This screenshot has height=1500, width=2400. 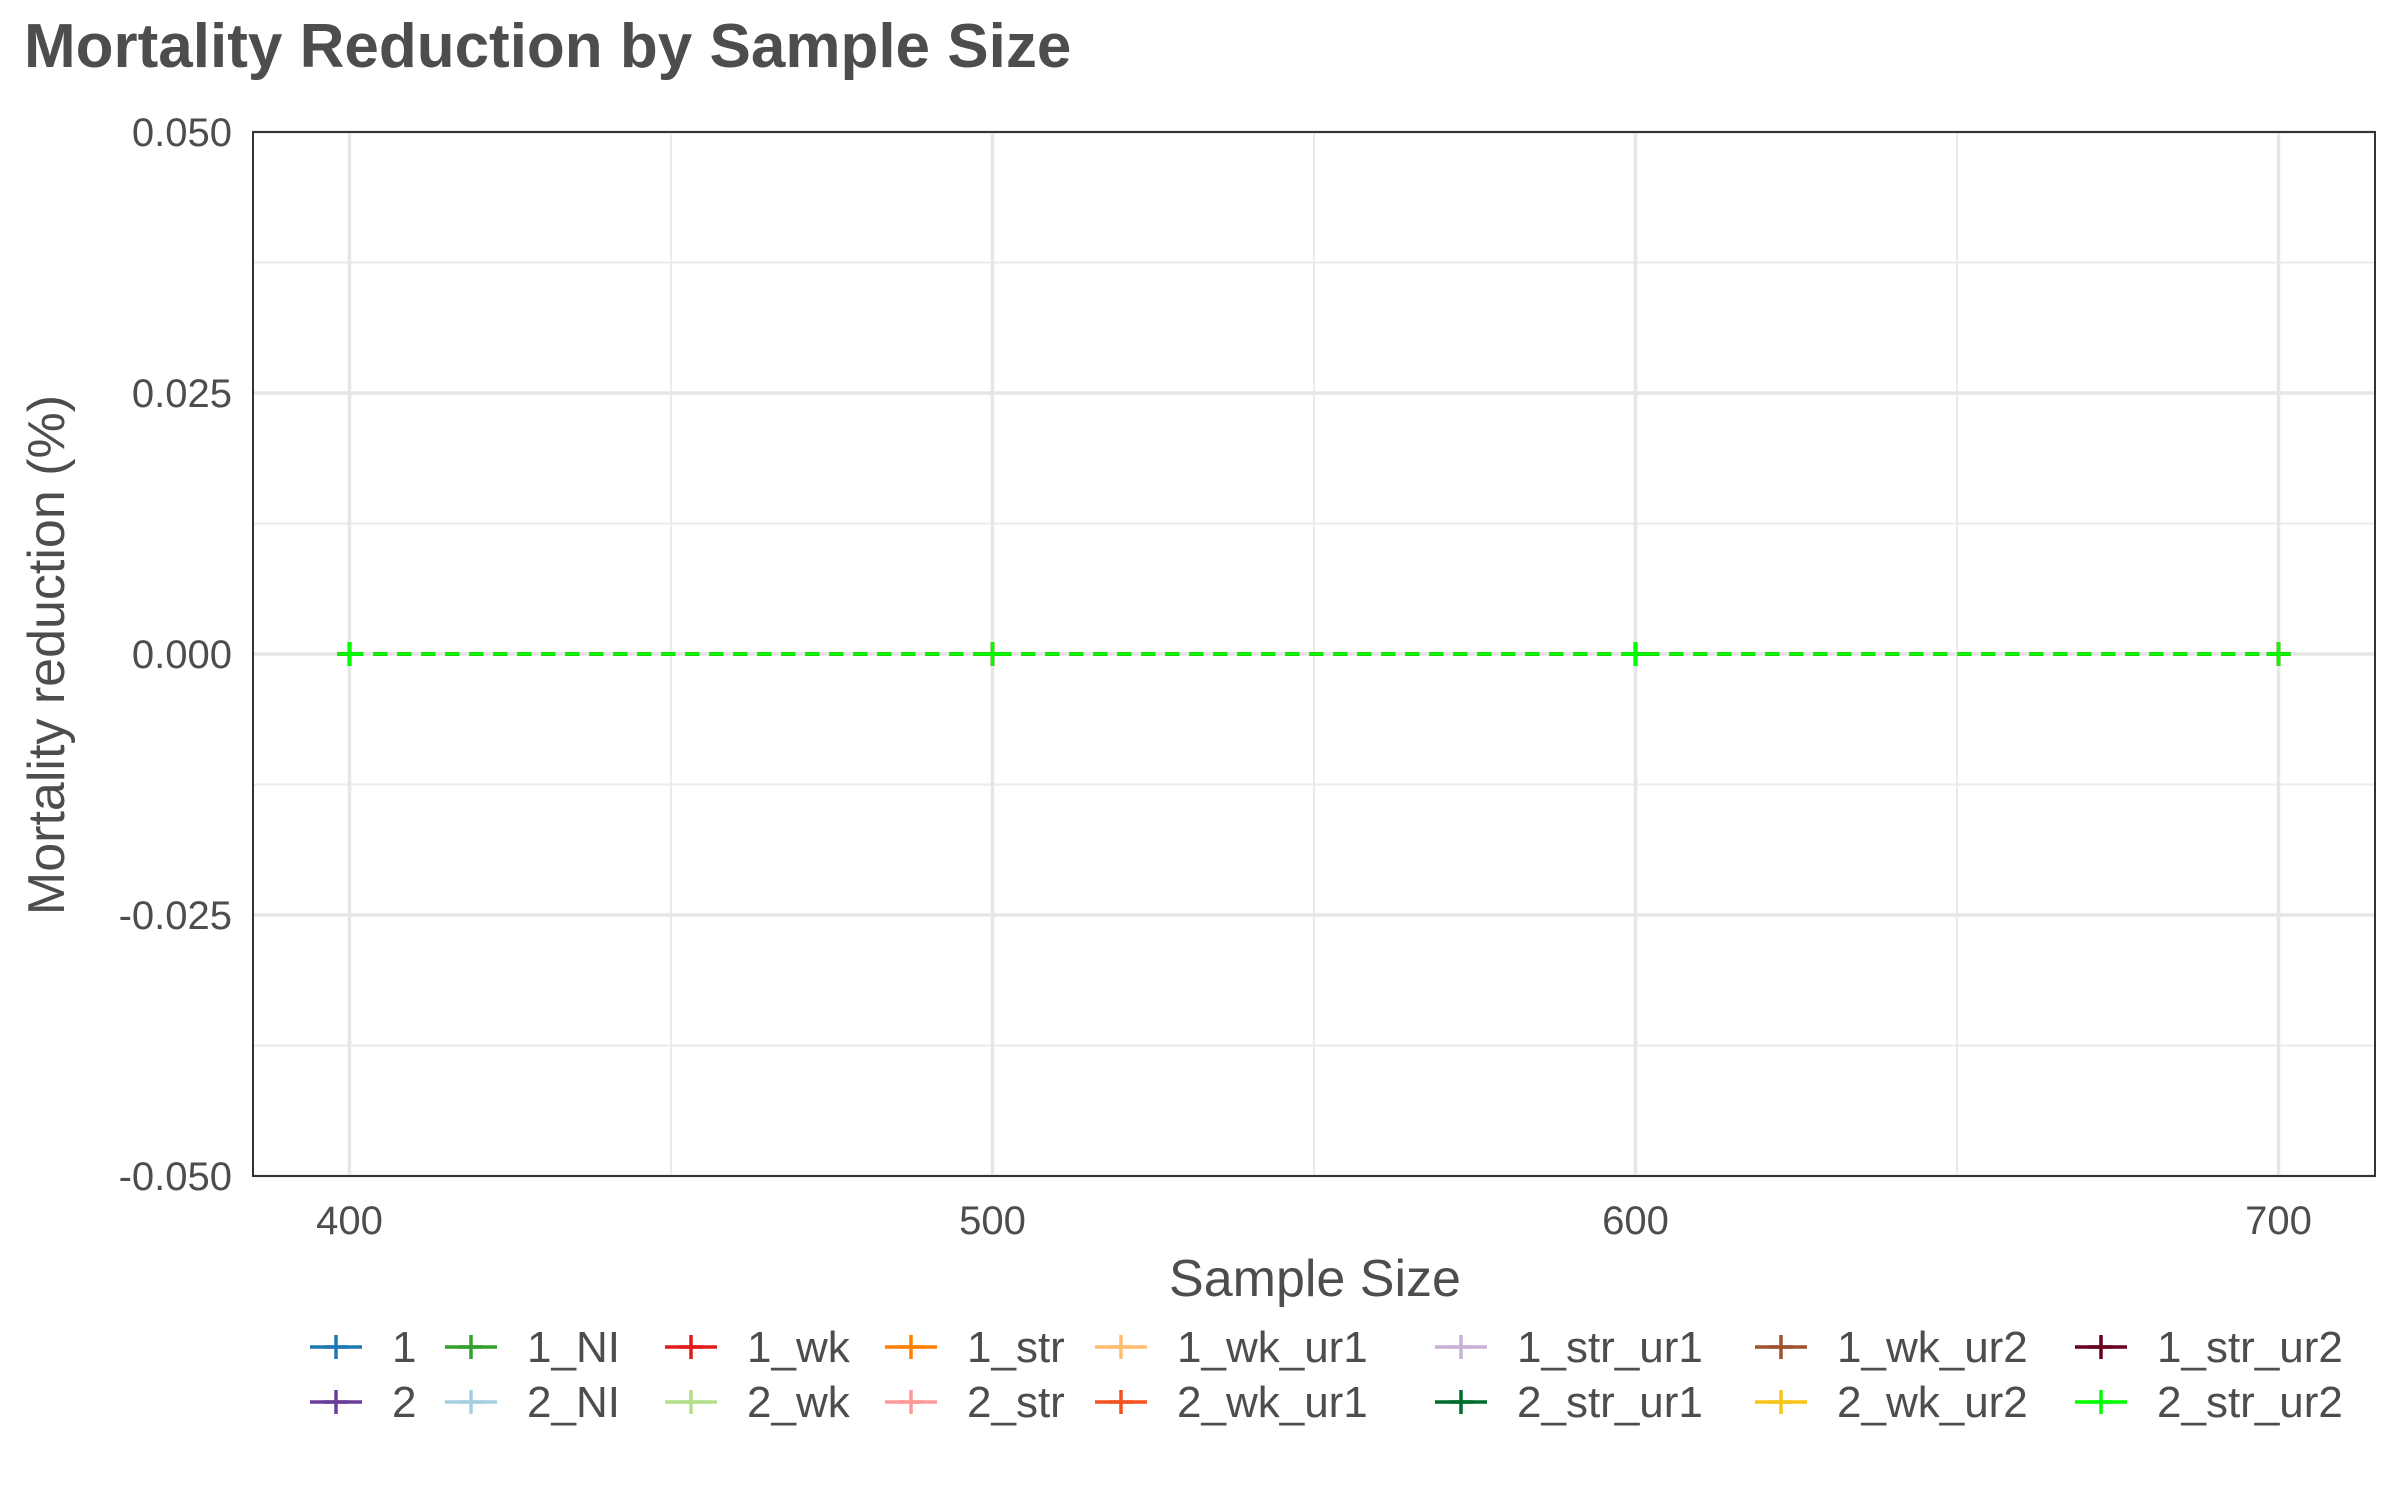 What do you see at coordinates (1314, 1221) in the screenshot?
I see `x-axis-ticks: 400 500 600 700` at bounding box center [1314, 1221].